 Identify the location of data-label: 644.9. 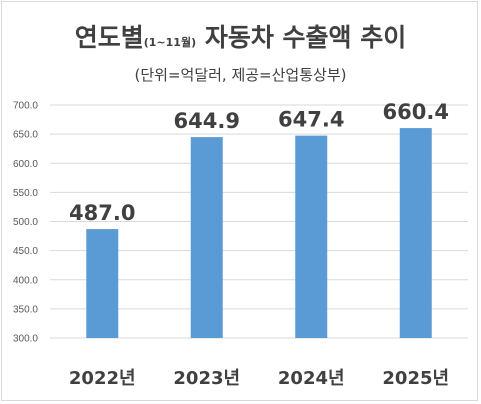
(207, 121).